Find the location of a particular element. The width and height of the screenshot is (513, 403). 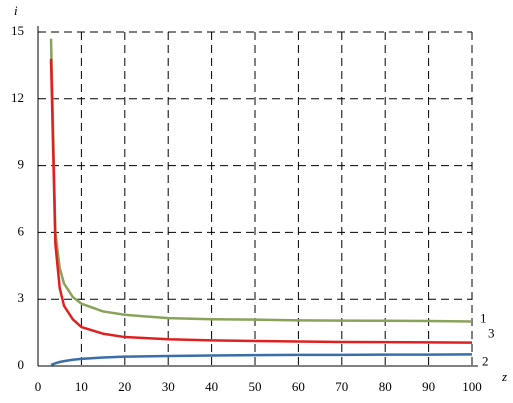

x-tick-label: 100 is located at coordinates (472, 386).